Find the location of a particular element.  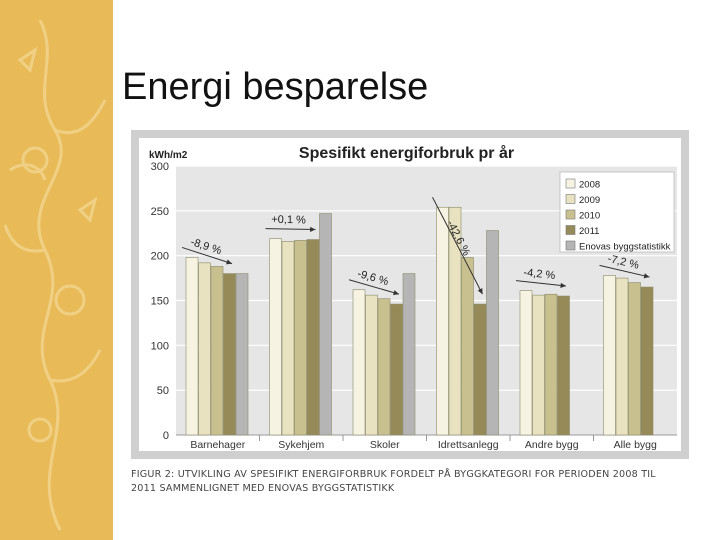

bar-sykehjem-2008 is located at coordinates (275, 337).